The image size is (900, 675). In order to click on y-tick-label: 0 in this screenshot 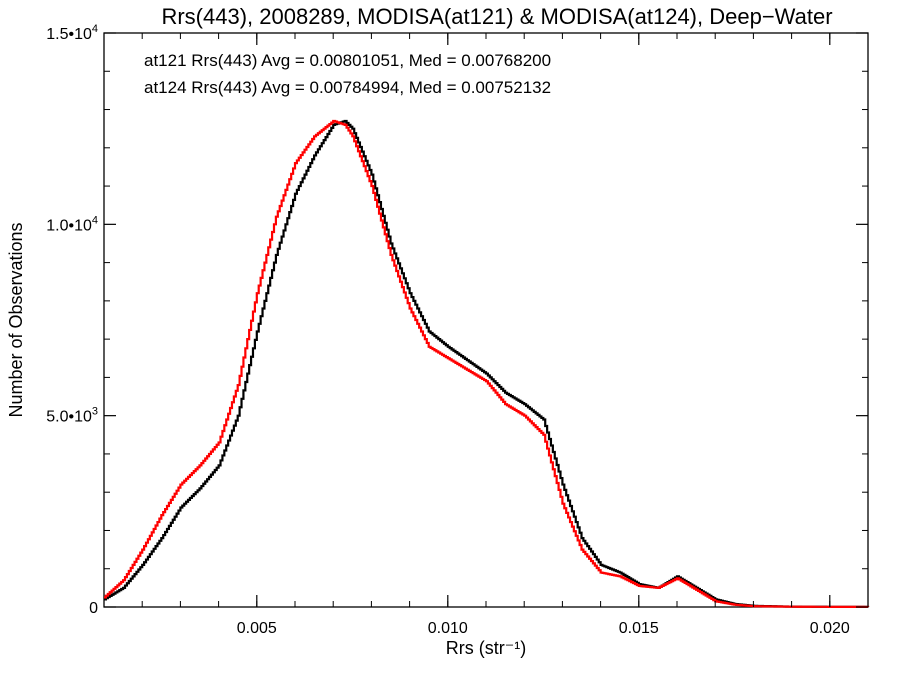, I will do `click(93, 608)`.